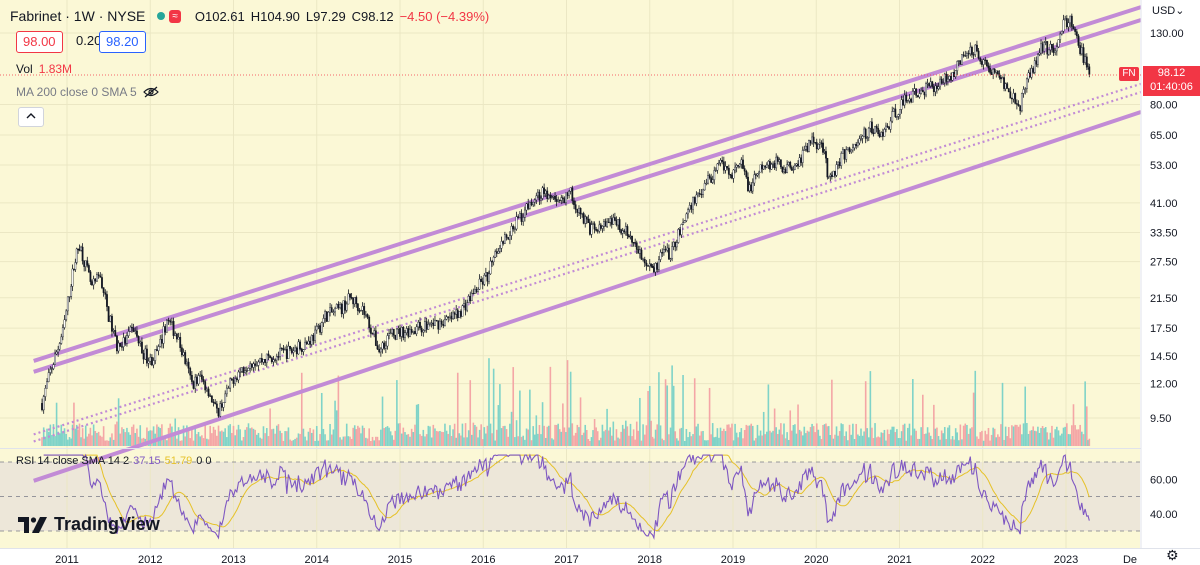 The width and height of the screenshot is (1200, 565). What do you see at coordinates (899, 559) in the screenshot?
I see `time-tick-label: 2021` at bounding box center [899, 559].